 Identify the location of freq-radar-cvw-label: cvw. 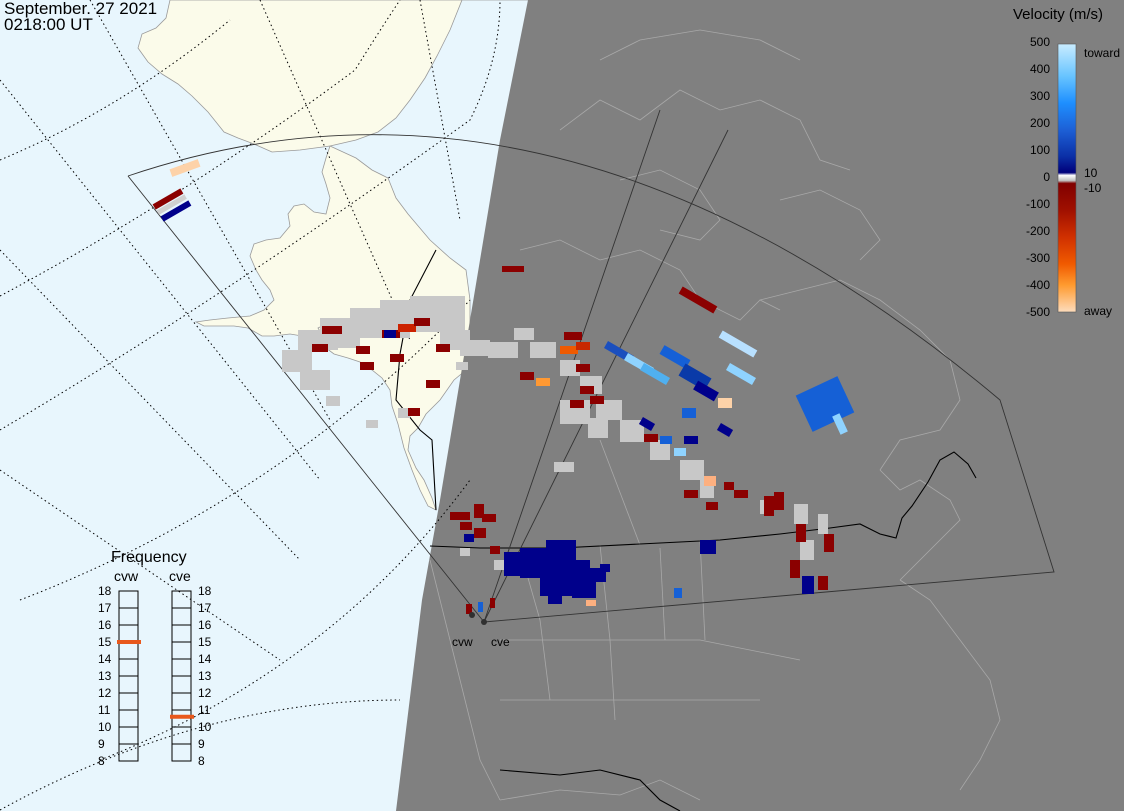
(126, 576).